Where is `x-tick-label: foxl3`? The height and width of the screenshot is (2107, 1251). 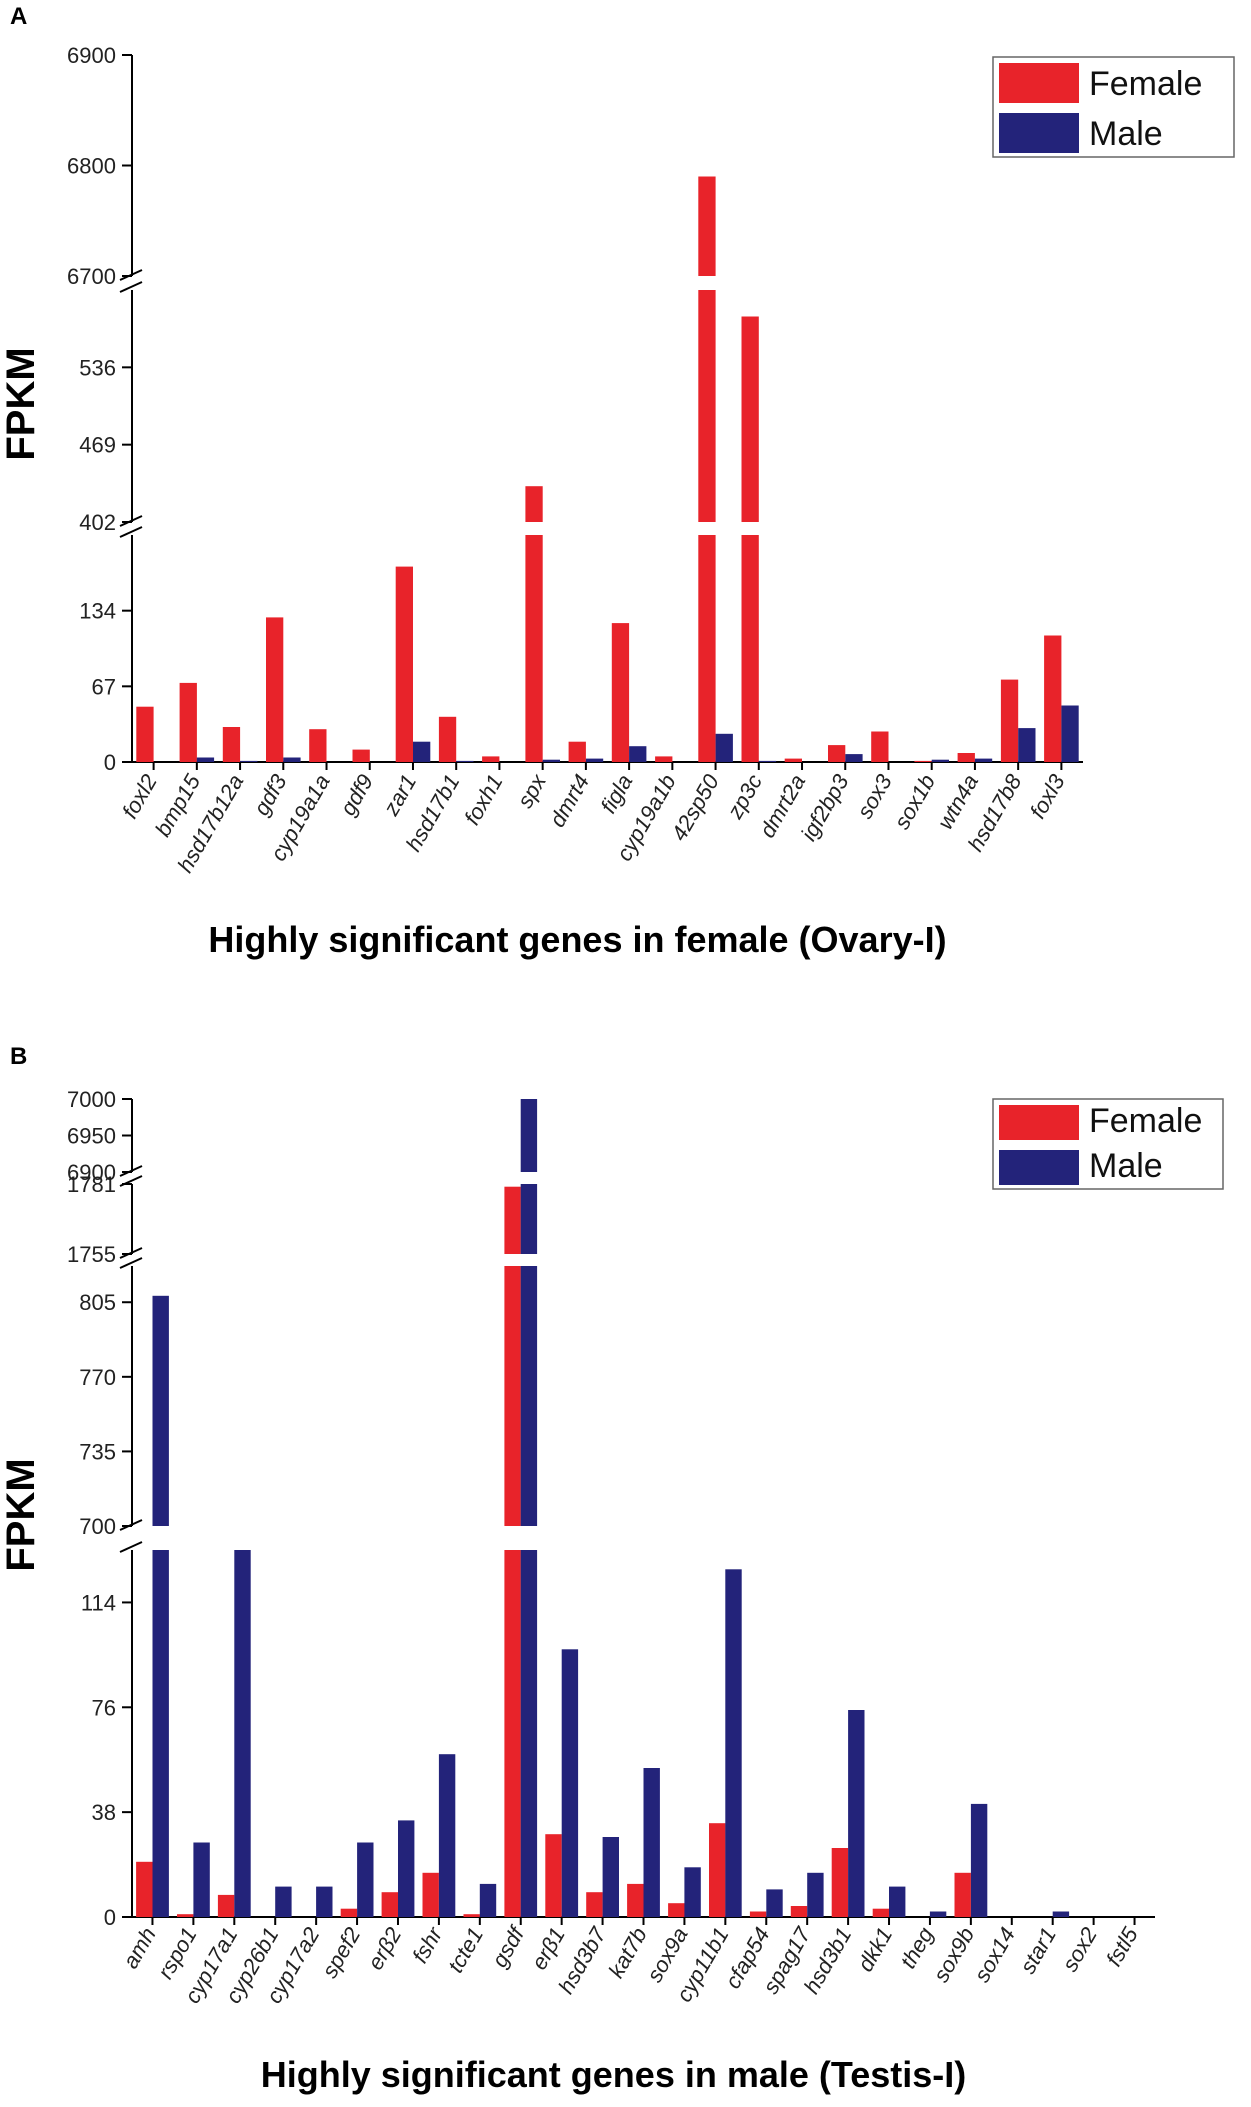
x-tick-label: foxl3 is located at coordinates (1047, 795).